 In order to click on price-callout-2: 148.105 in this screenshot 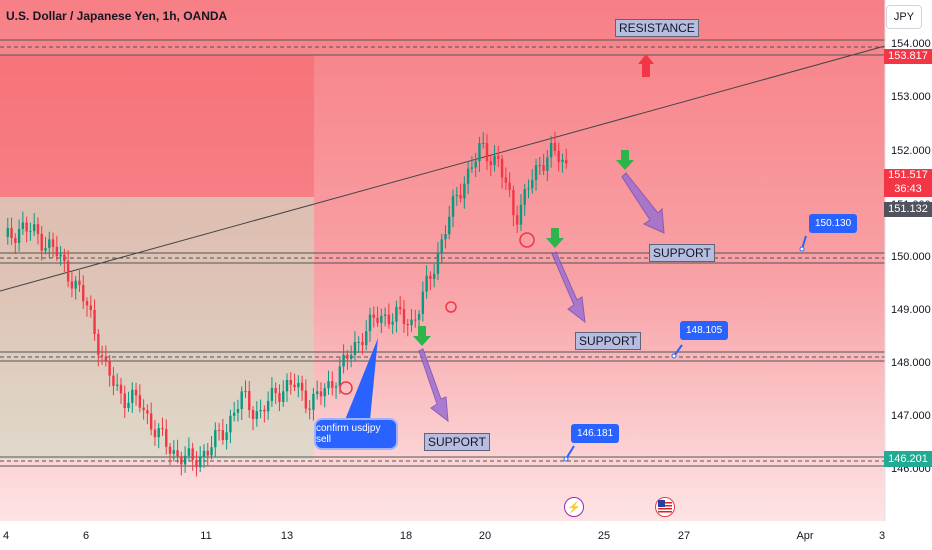, I will do `click(704, 330)`.